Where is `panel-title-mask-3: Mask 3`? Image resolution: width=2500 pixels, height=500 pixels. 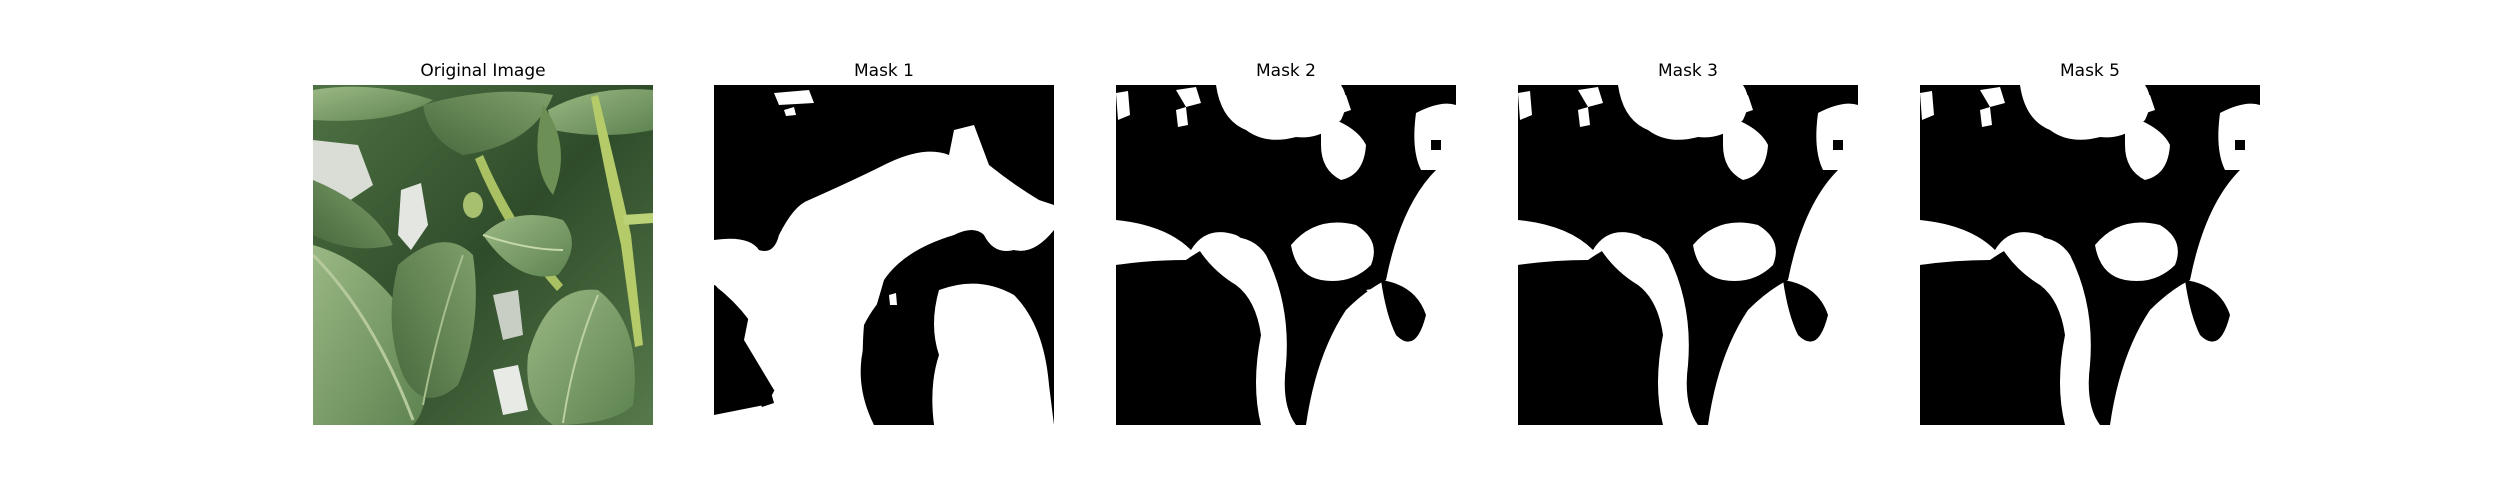 panel-title-mask-3: Mask 3 is located at coordinates (1687, 71).